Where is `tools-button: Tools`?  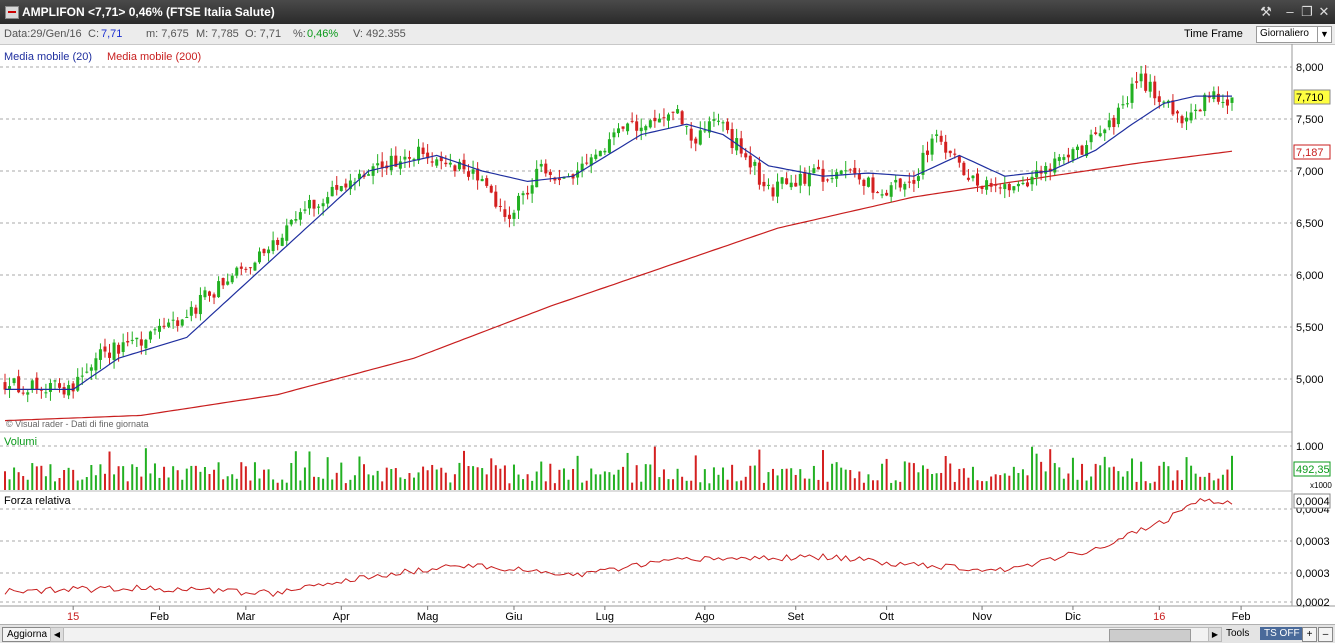
tools-button: Tools is located at coordinates (1238, 633).